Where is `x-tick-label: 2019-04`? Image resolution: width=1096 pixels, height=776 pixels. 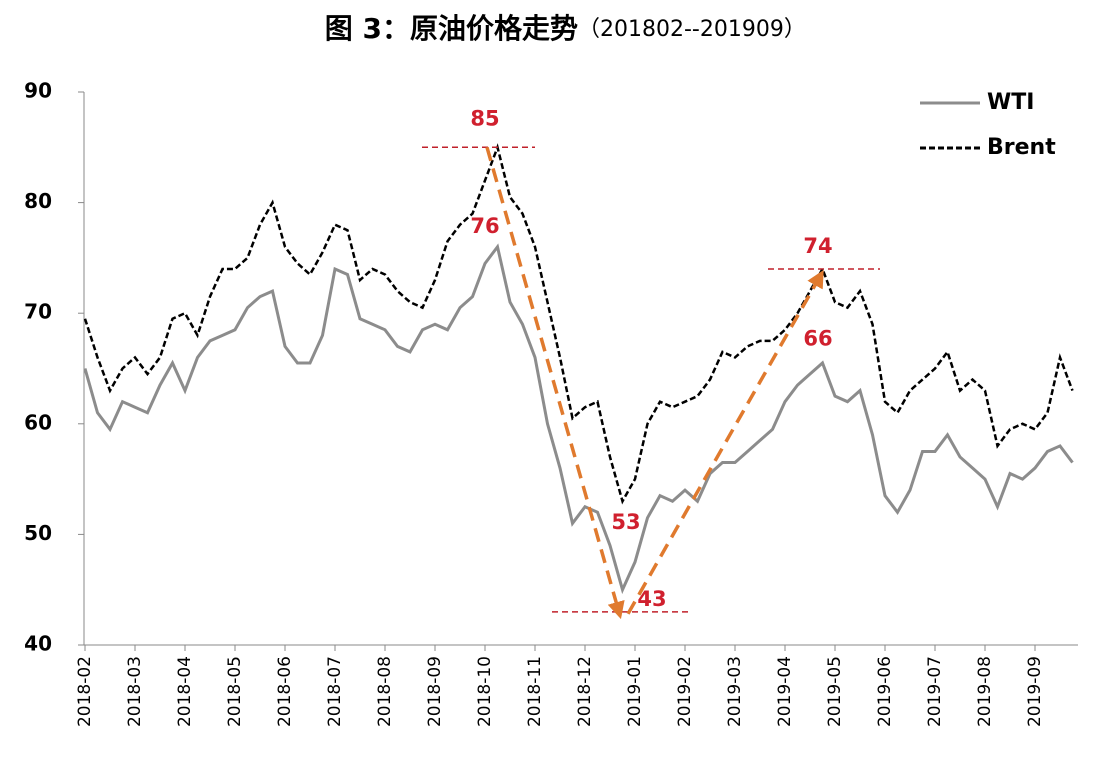
x-tick-label: 2019-04 is located at coordinates (785, 691).